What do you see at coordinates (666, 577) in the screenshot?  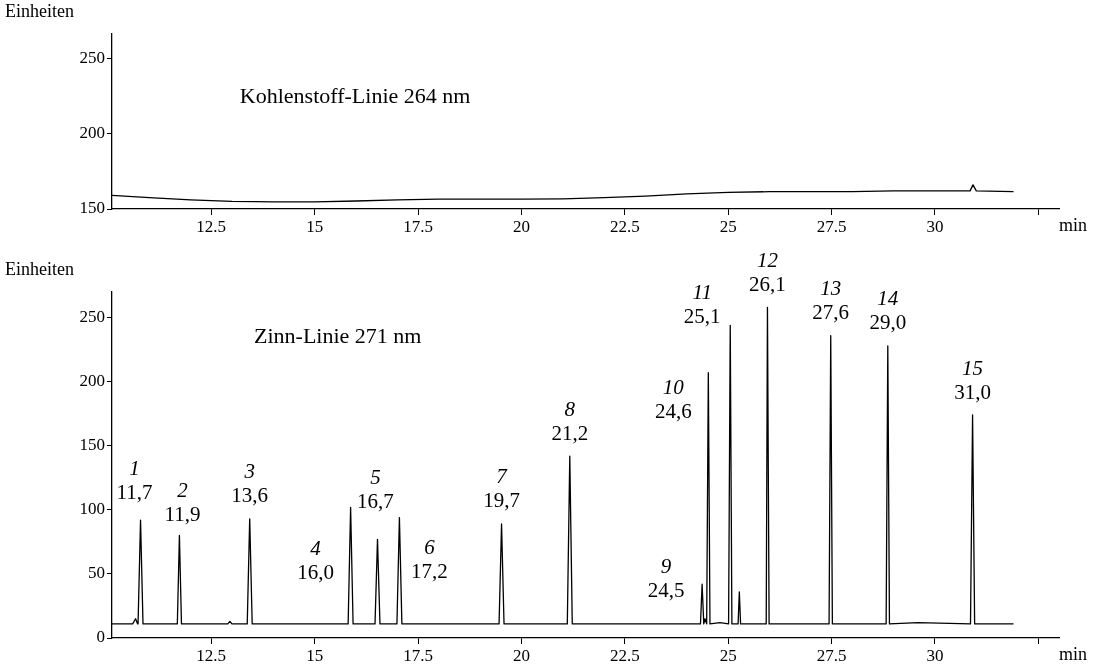 I see `annotation: 9 24,5` at bounding box center [666, 577].